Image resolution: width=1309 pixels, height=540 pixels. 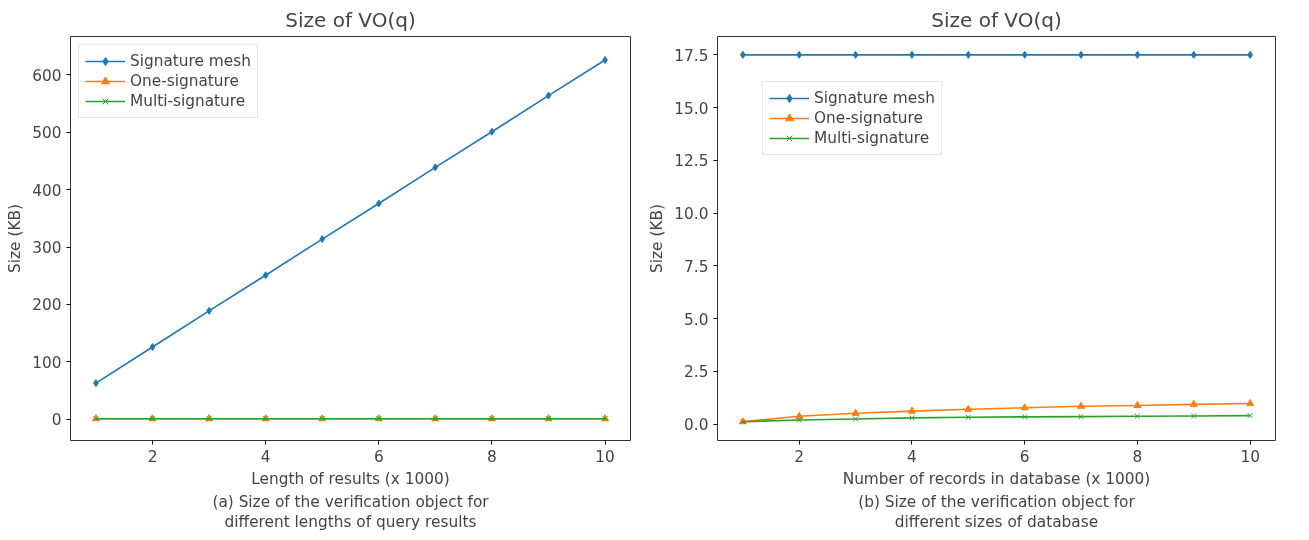 I want to click on y-tick-label: 2.5, so click(x=696, y=372).